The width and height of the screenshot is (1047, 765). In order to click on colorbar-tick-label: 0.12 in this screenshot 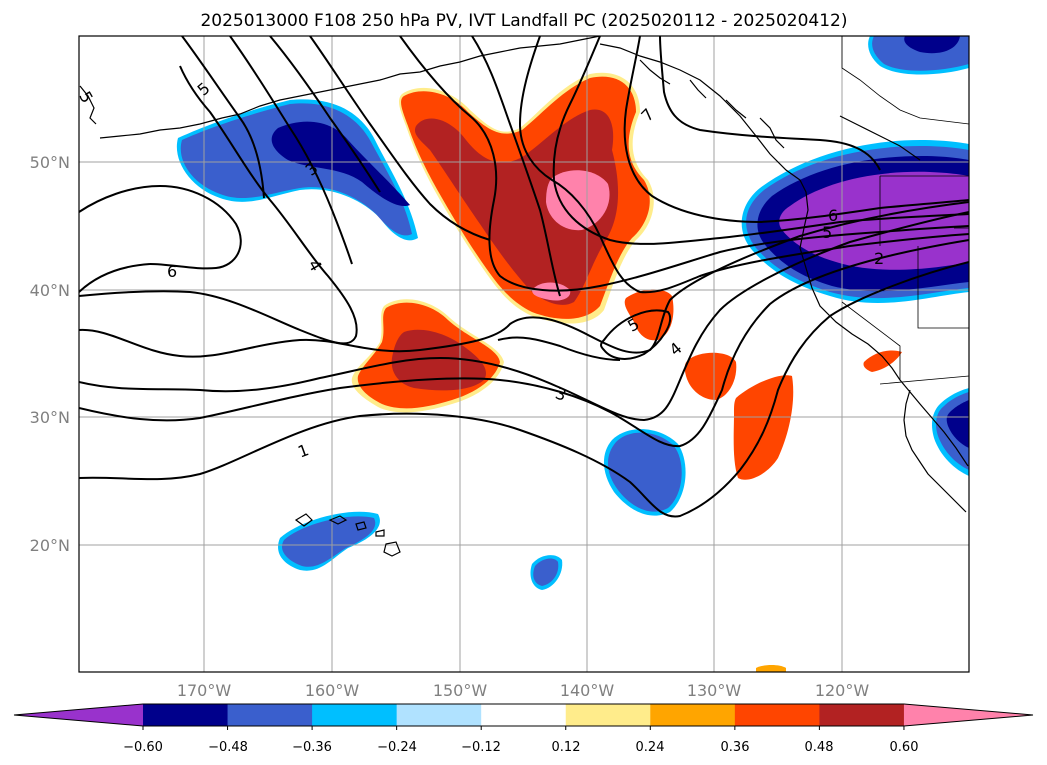, I will do `click(566, 747)`.